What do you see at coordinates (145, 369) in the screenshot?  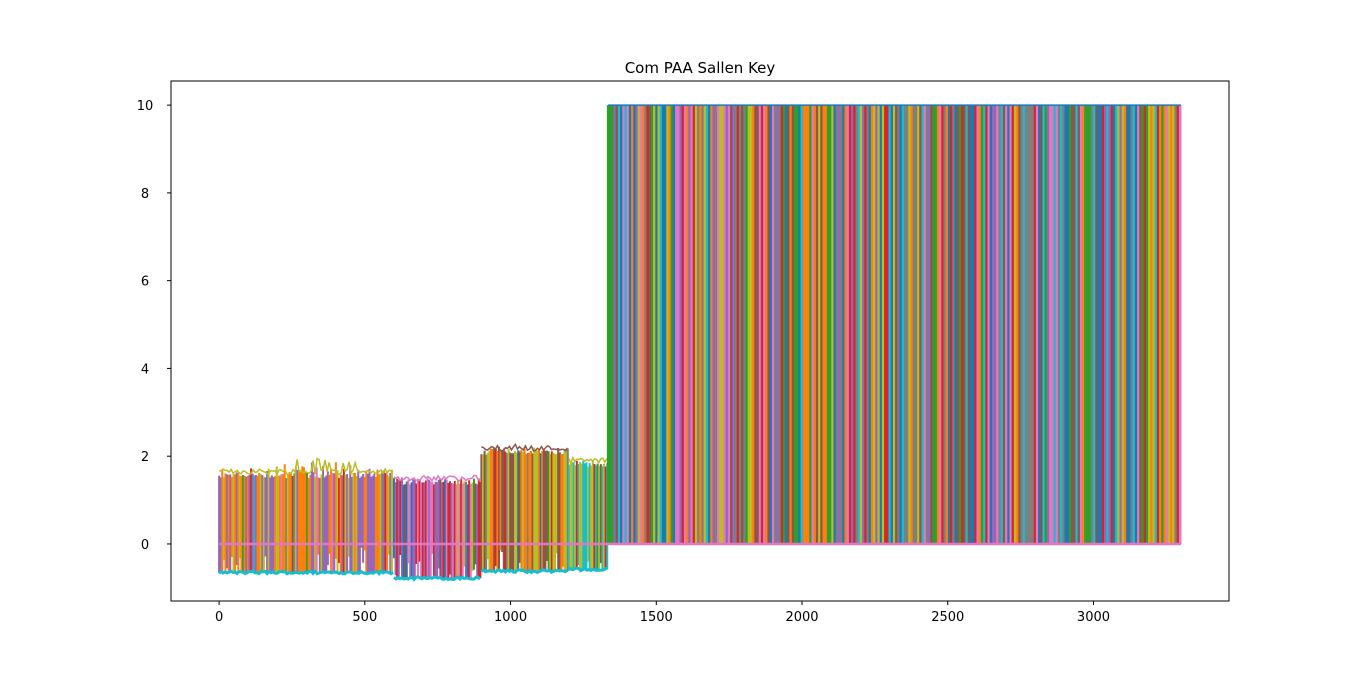 I see `y-tick-label: 4` at bounding box center [145, 369].